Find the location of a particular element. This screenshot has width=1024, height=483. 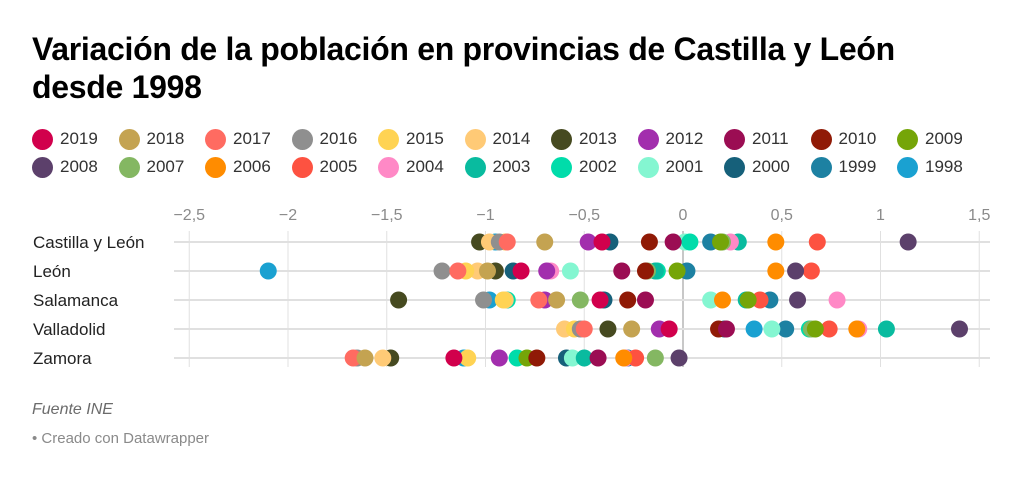

legend-label: 2009 is located at coordinates (944, 138).